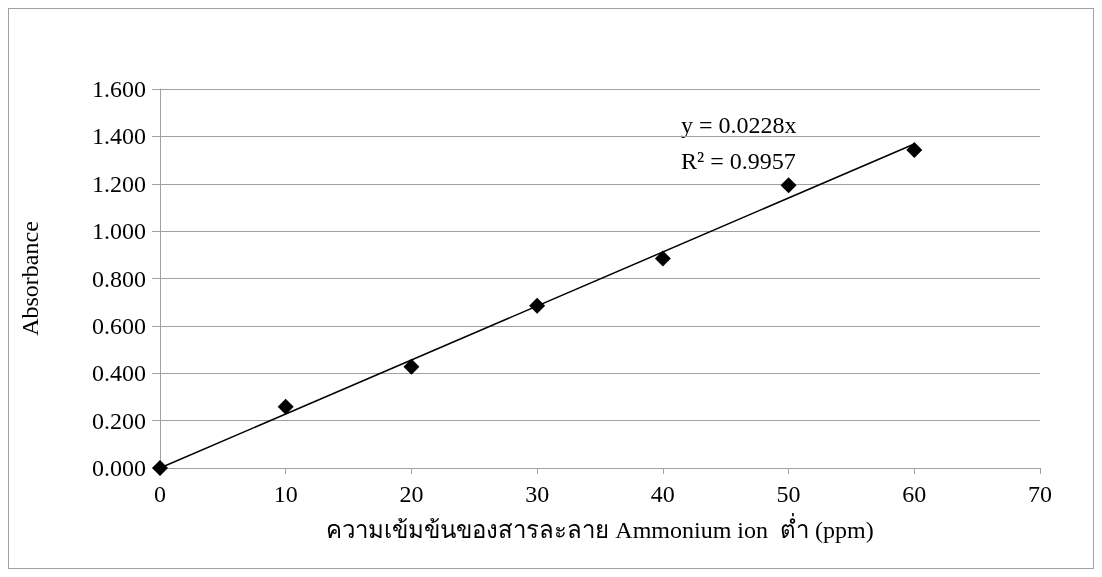 This screenshot has height=577, width=1102. What do you see at coordinates (30, 278) in the screenshot?
I see `y-axis-title: Absorbance` at bounding box center [30, 278].